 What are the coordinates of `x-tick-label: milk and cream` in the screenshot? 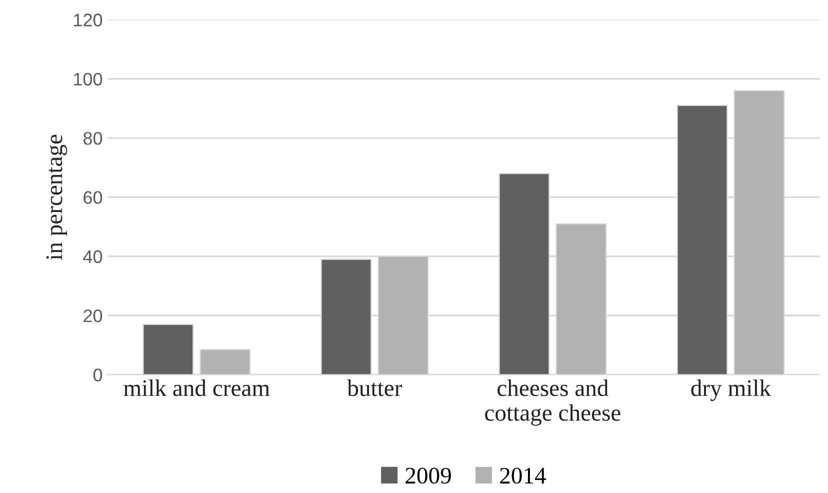 It's located at (197, 388).